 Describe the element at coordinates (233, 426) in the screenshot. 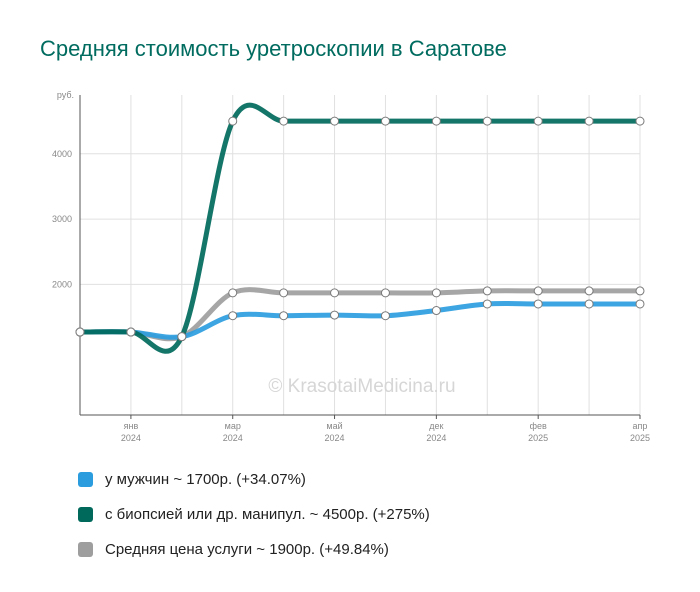

I see `x-tick-label-month: мар` at that location.